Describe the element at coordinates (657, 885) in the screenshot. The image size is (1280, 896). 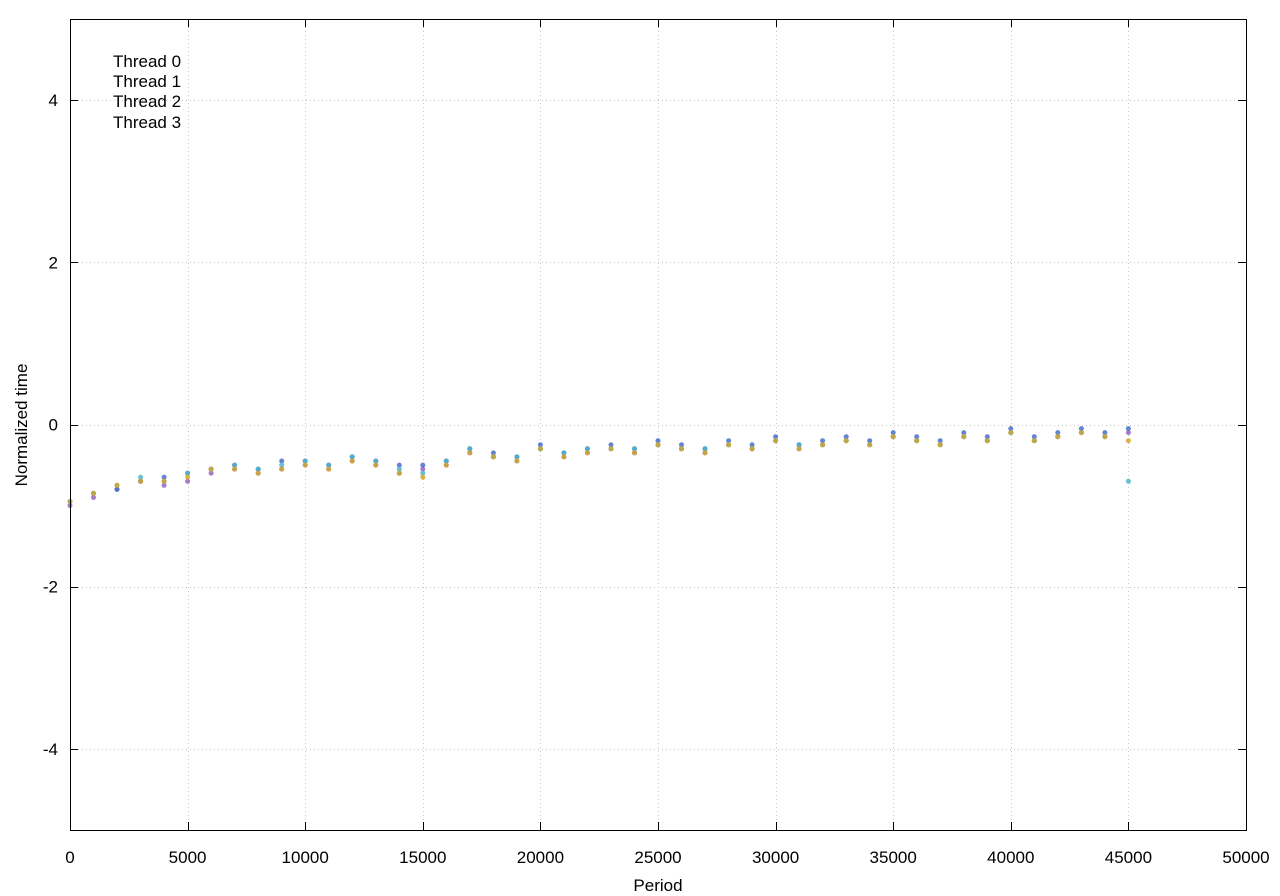
I see `x-axis-title: Period` at that location.